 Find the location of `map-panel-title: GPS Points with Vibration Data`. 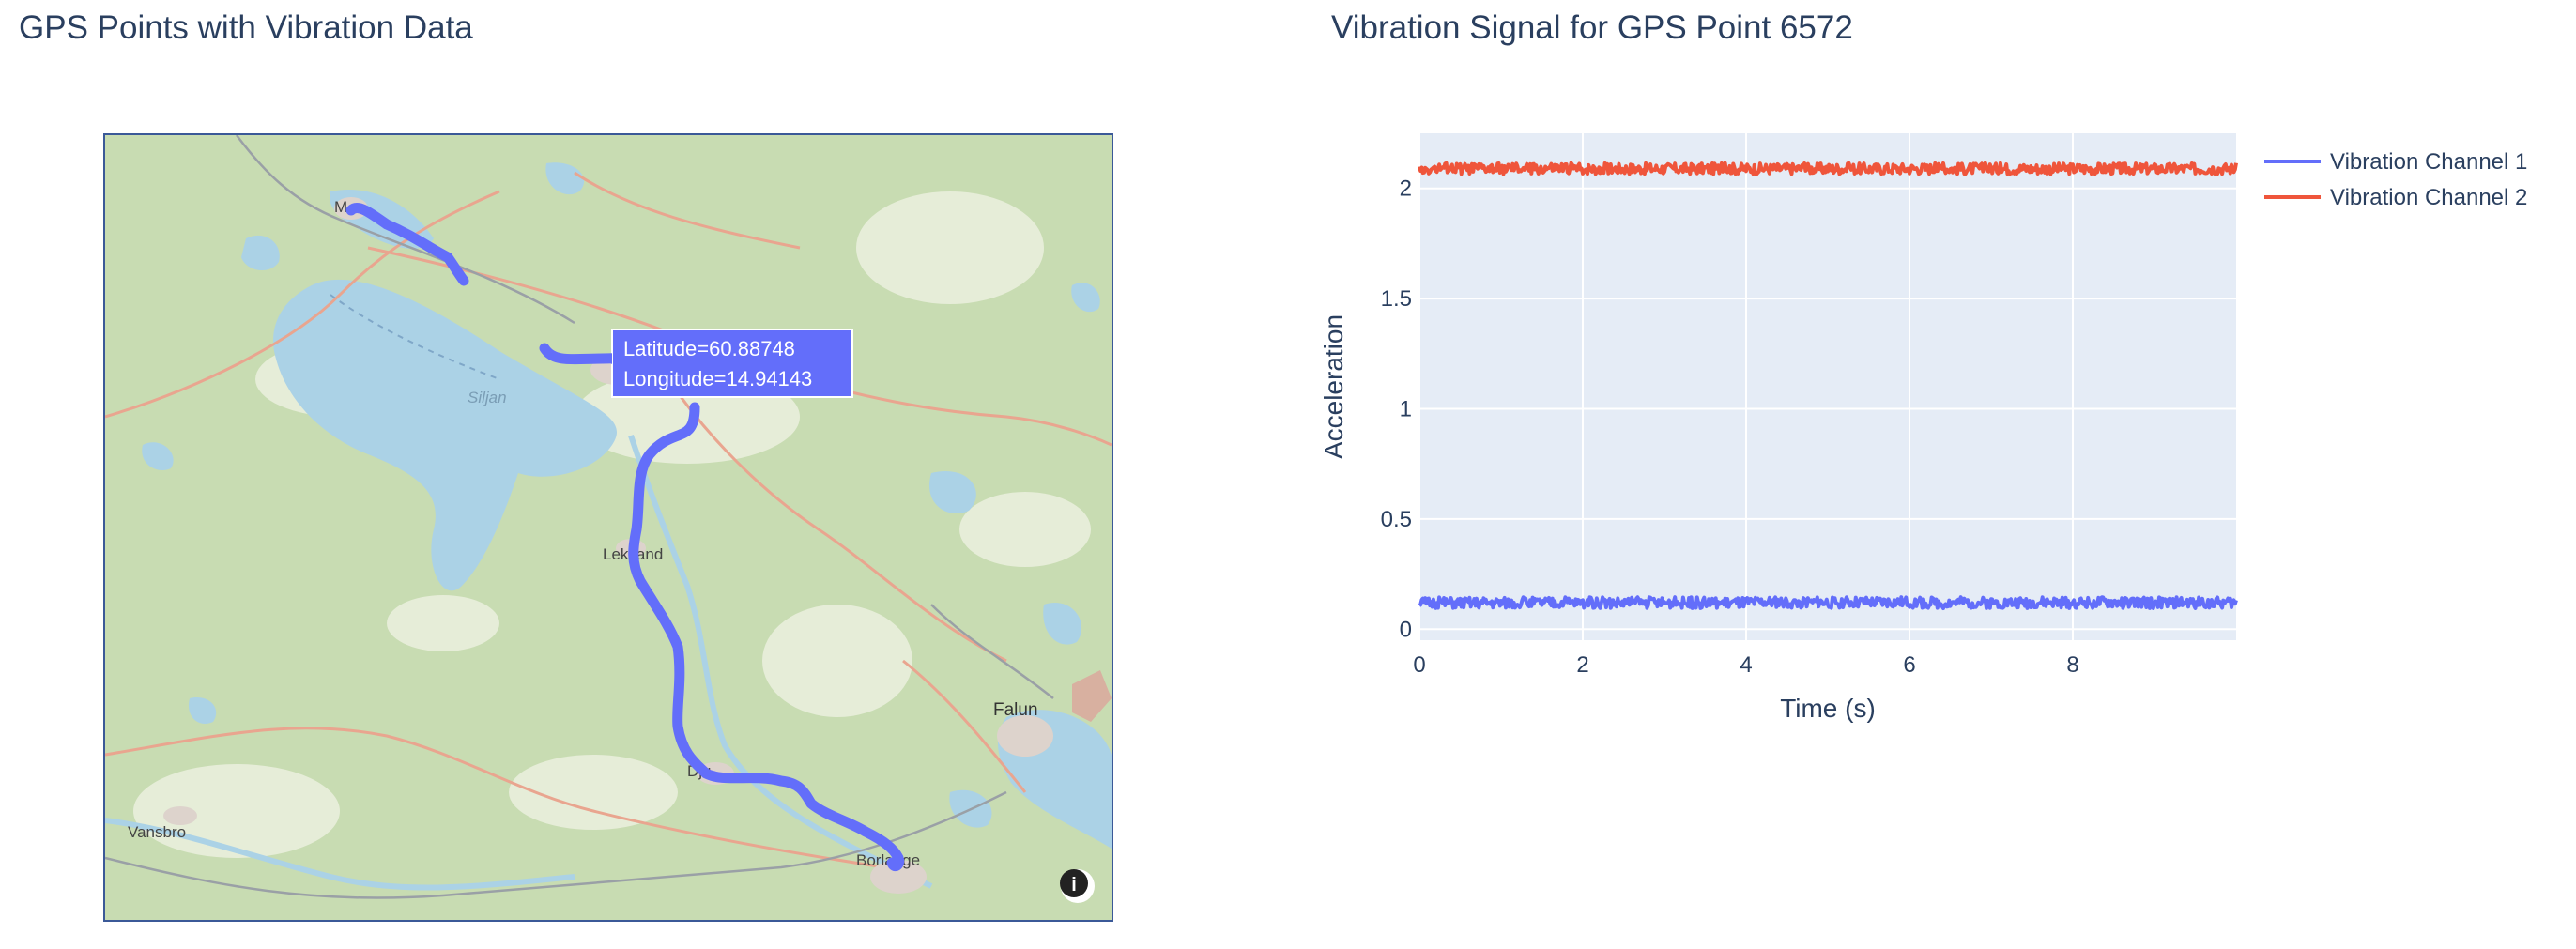

map-panel-title: GPS Points with Vibration Data is located at coordinates (246, 28).